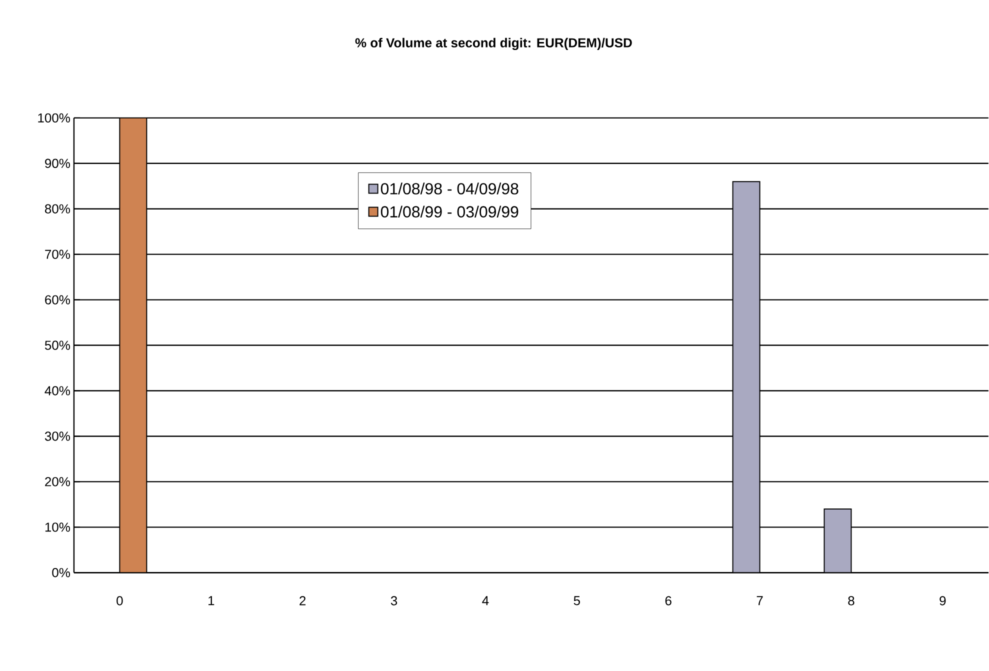 The image size is (989, 671). I want to click on x-tick-label: 8, so click(851, 601).